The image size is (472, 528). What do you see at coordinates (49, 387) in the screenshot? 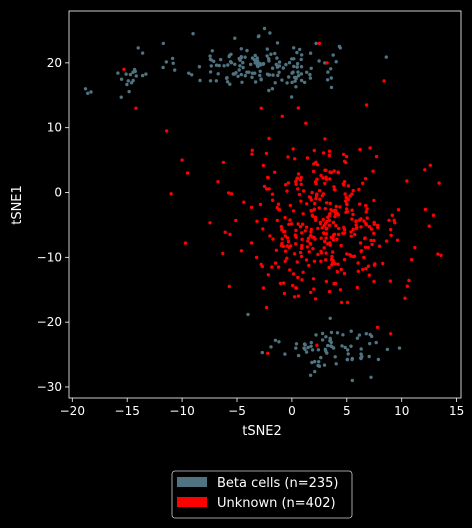
I see `y-tick-label: −30` at bounding box center [49, 387].